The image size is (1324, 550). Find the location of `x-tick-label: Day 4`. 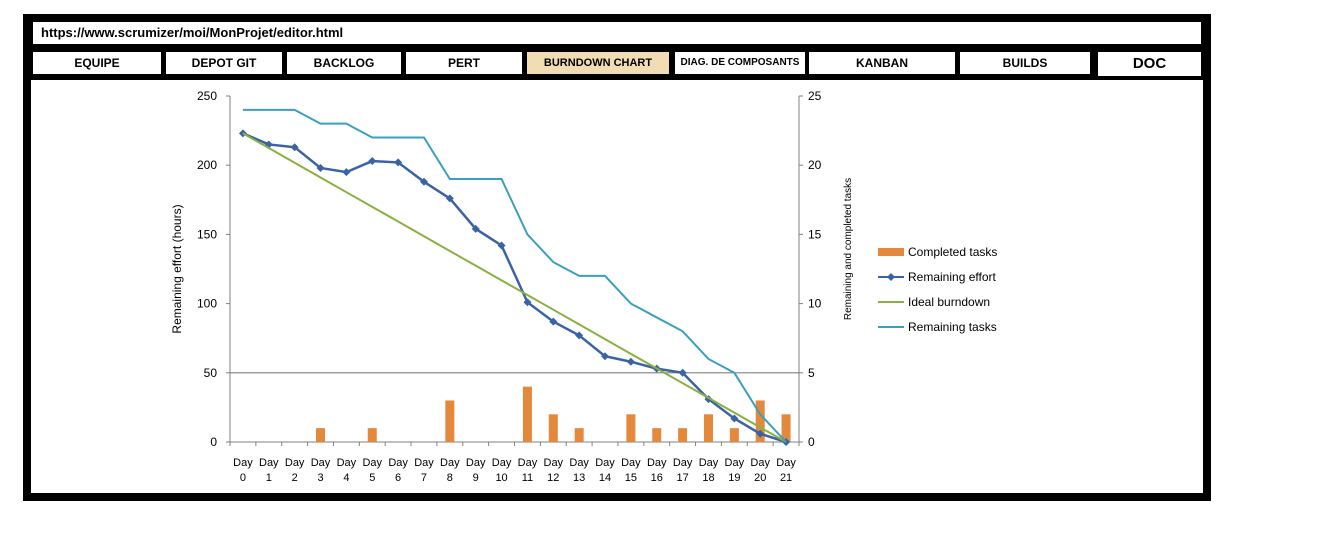

x-tick-label: Day 4 is located at coordinates (347, 470).